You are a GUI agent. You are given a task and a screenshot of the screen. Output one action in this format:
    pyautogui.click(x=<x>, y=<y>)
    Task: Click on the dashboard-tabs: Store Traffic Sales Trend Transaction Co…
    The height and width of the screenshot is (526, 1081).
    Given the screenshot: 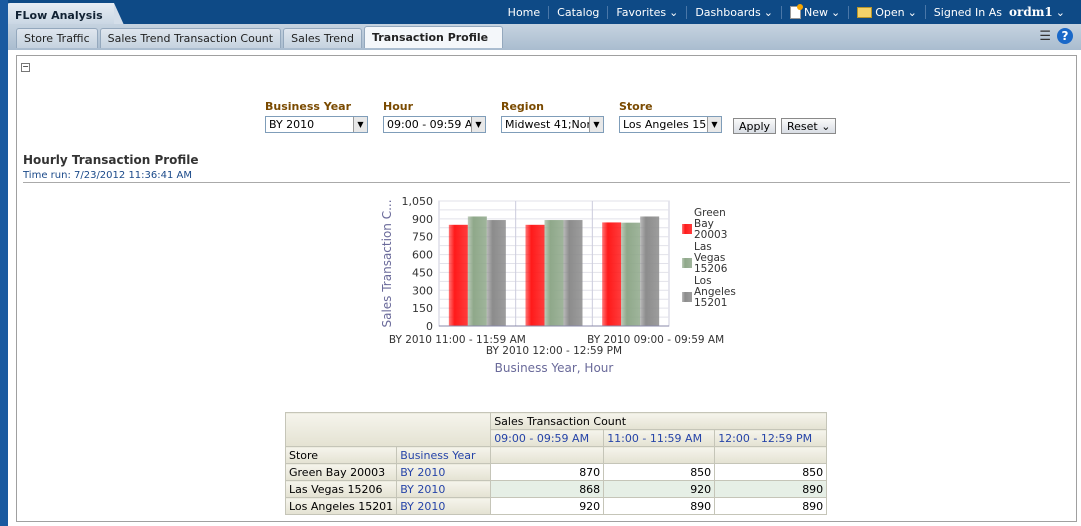 What is the action you would take?
    pyautogui.click(x=260, y=37)
    